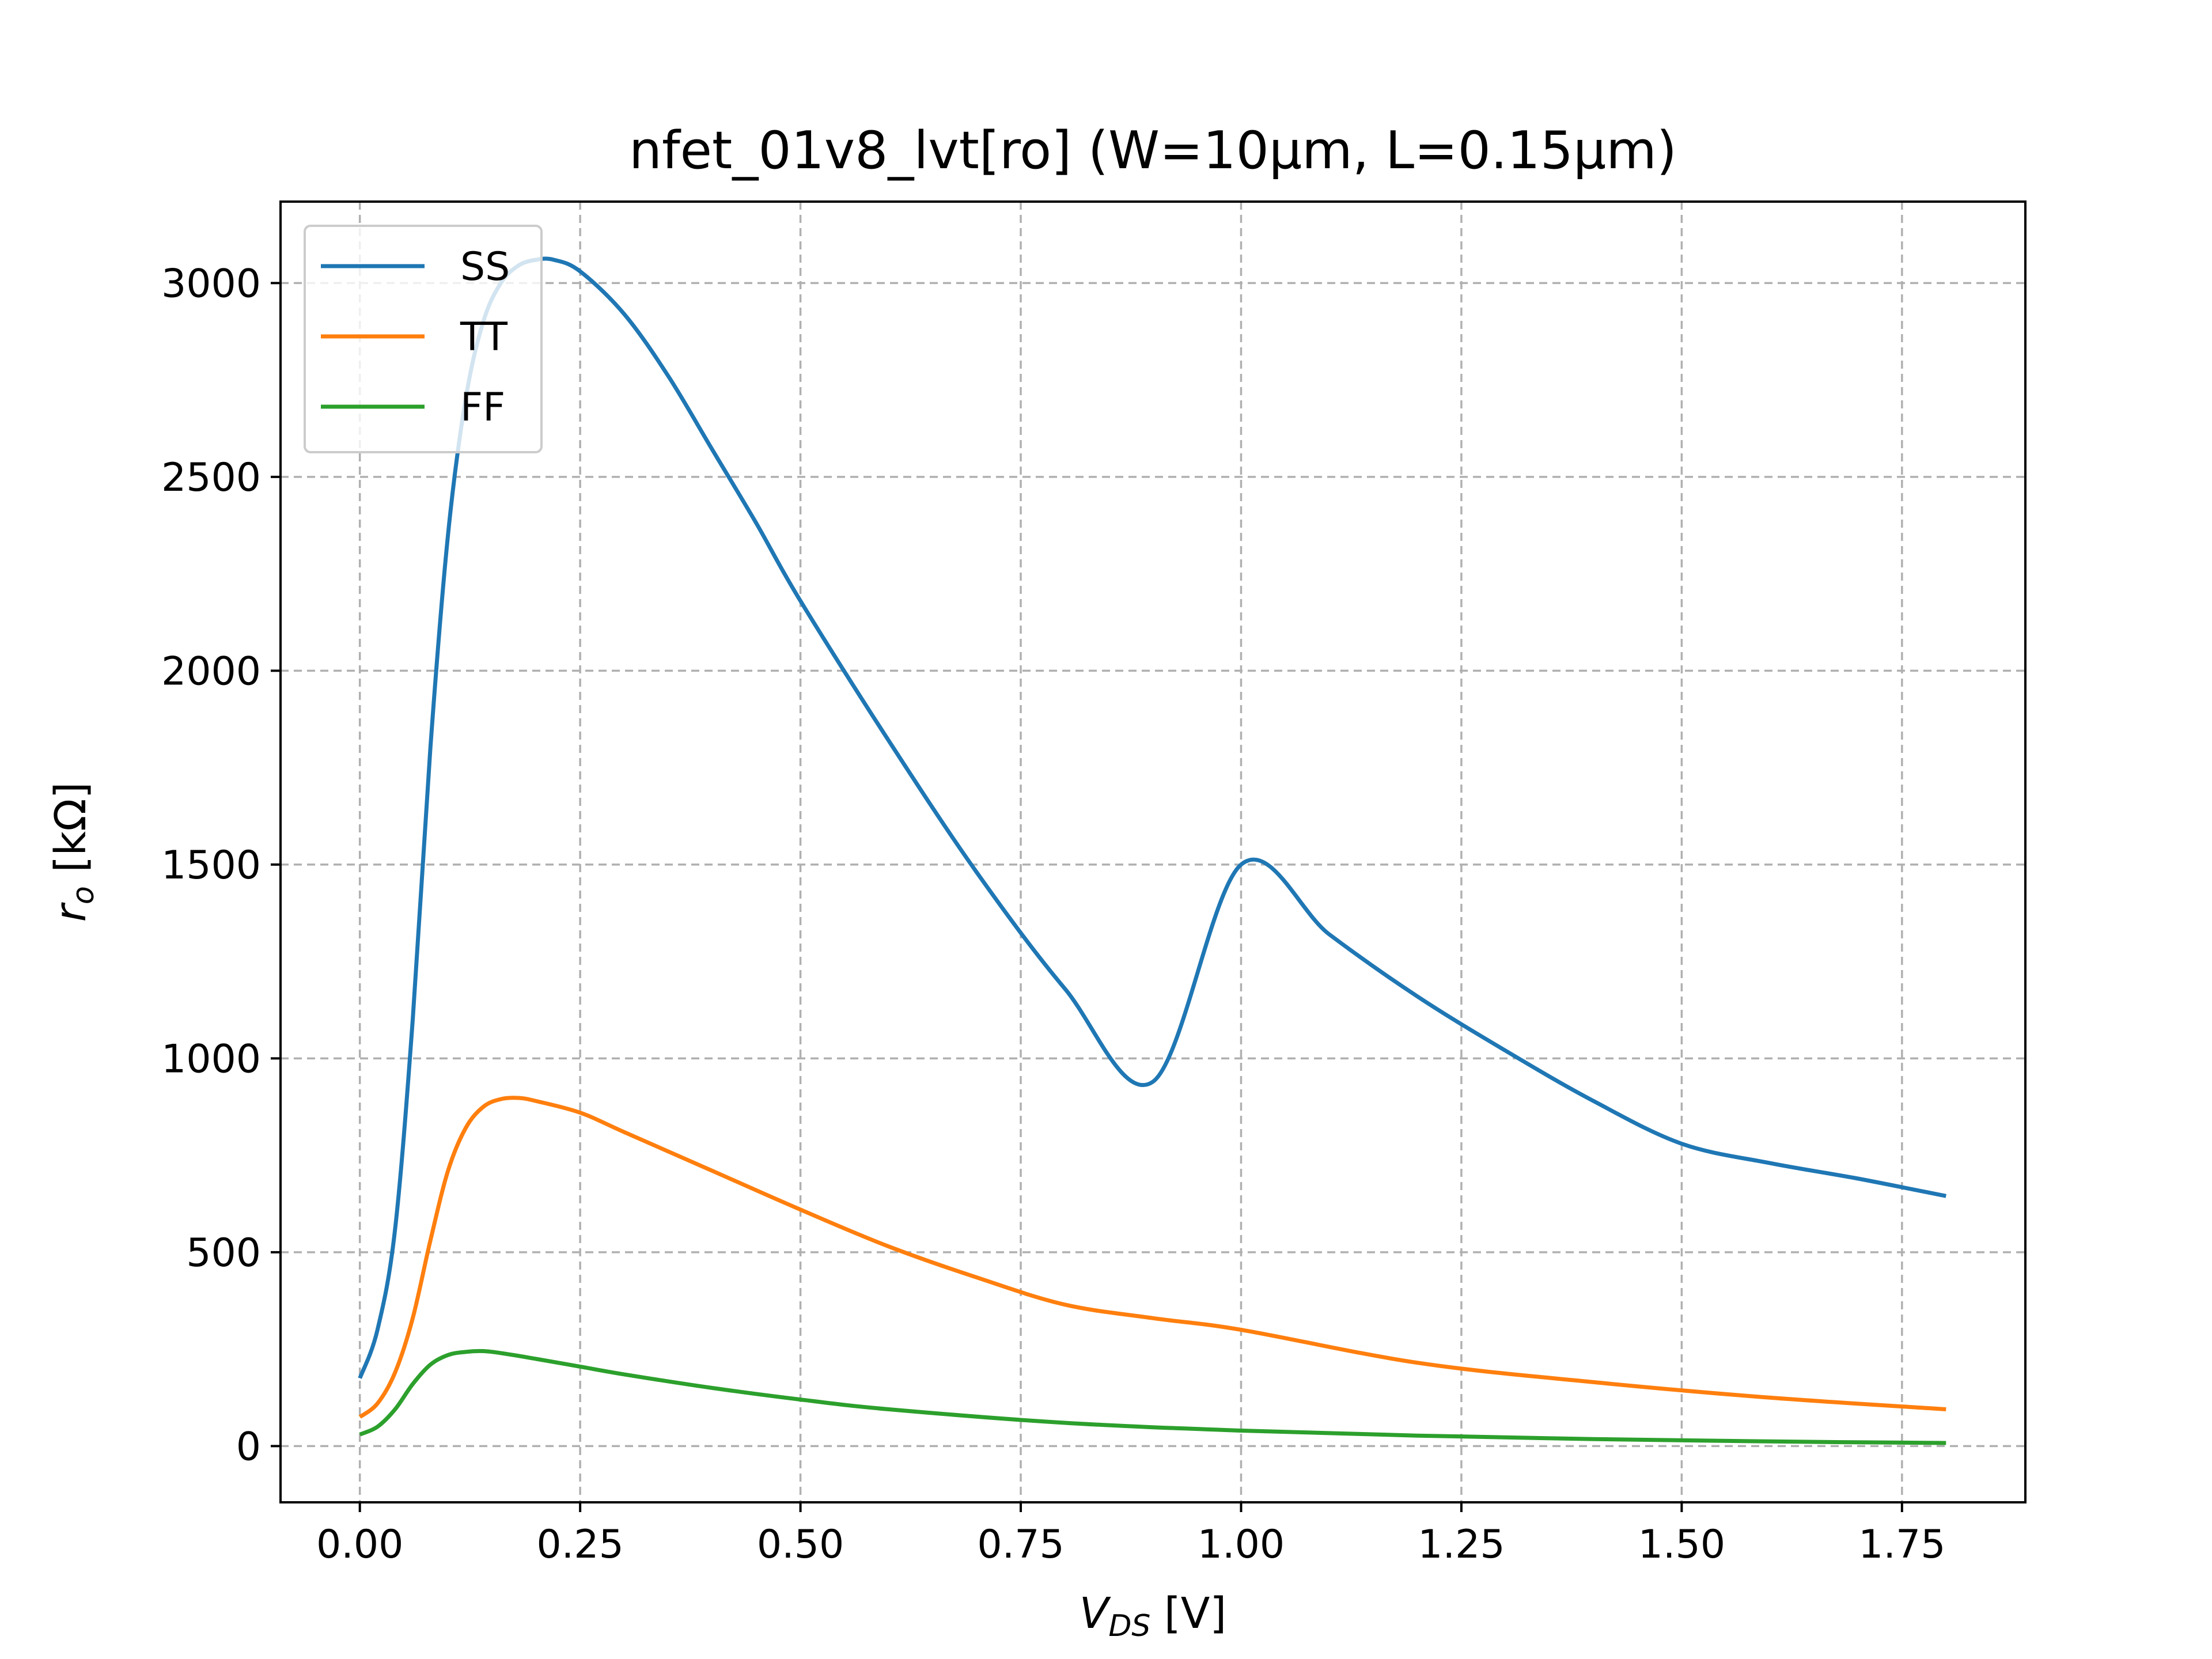 The width and height of the screenshot is (2212, 1659). What do you see at coordinates (359, 1544) in the screenshot?
I see `x-tick-label: 0.00` at bounding box center [359, 1544].